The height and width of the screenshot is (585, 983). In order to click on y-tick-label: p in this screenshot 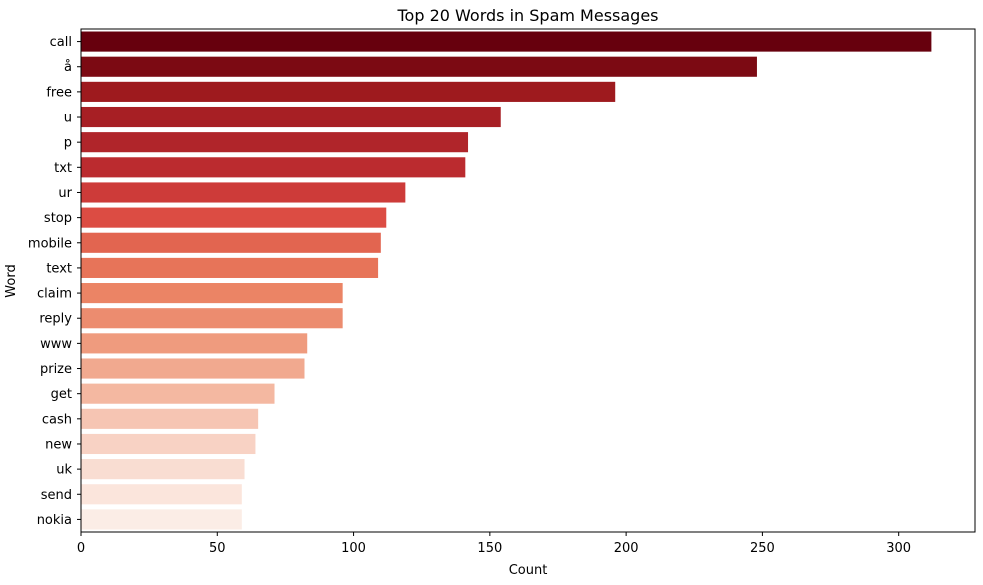, I will do `click(68, 143)`.